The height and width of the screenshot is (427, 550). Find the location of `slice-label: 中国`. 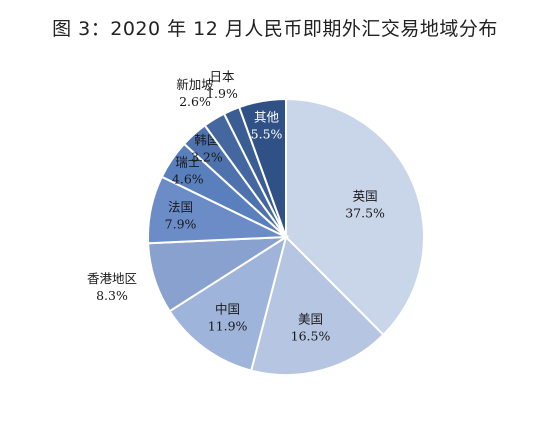

slice-label: 中国 is located at coordinates (227, 308).